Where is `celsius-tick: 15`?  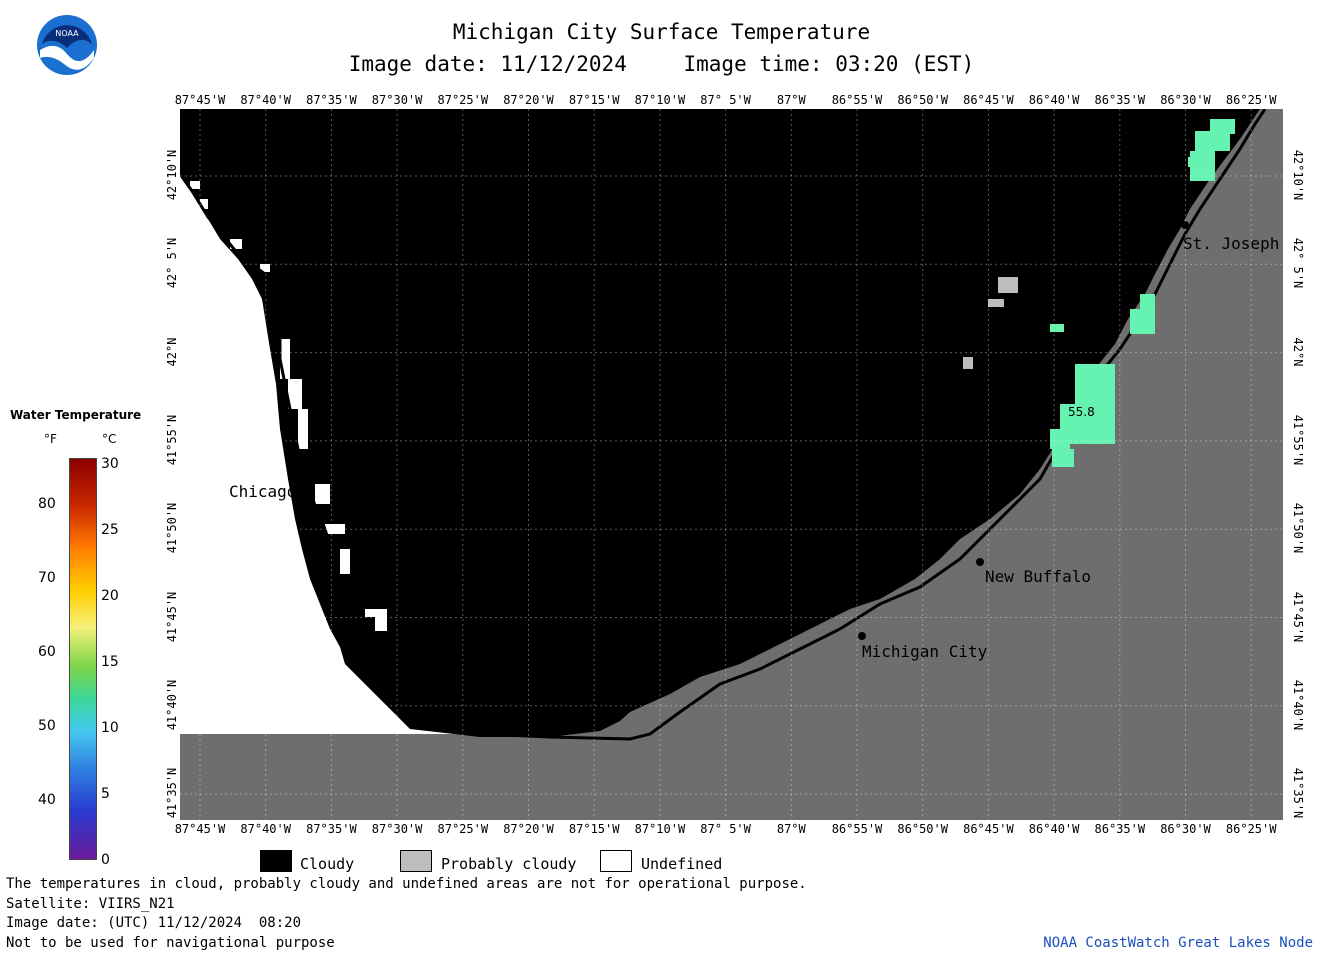 celsius-tick: 15 is located at coordinates (110, 662).